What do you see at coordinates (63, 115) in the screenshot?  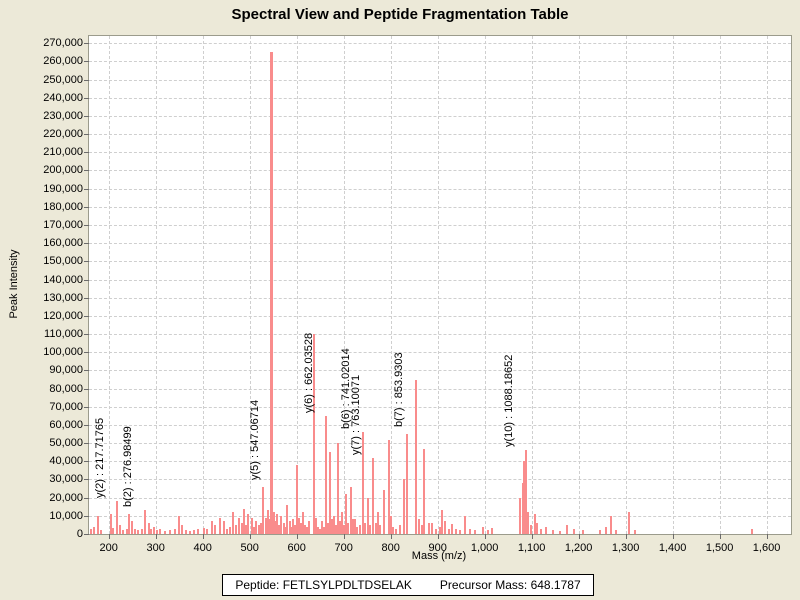 I see `y-axis-tick-label: 230,000` at bounding box center [63, 115].